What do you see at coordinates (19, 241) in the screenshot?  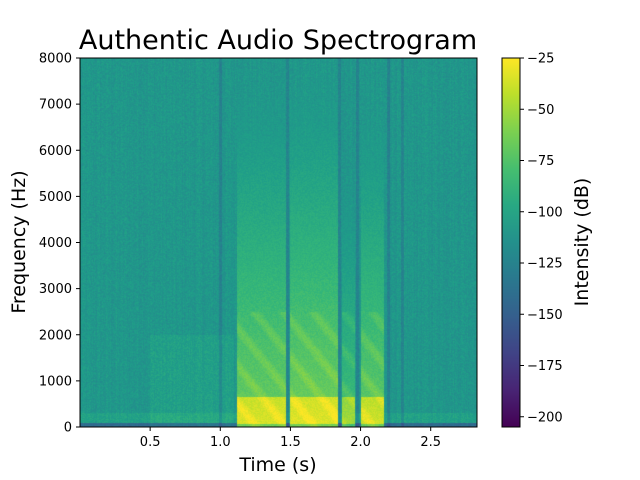 I see `y-axis-title: Frequency (Hz)` at bounding box center [19, 241].